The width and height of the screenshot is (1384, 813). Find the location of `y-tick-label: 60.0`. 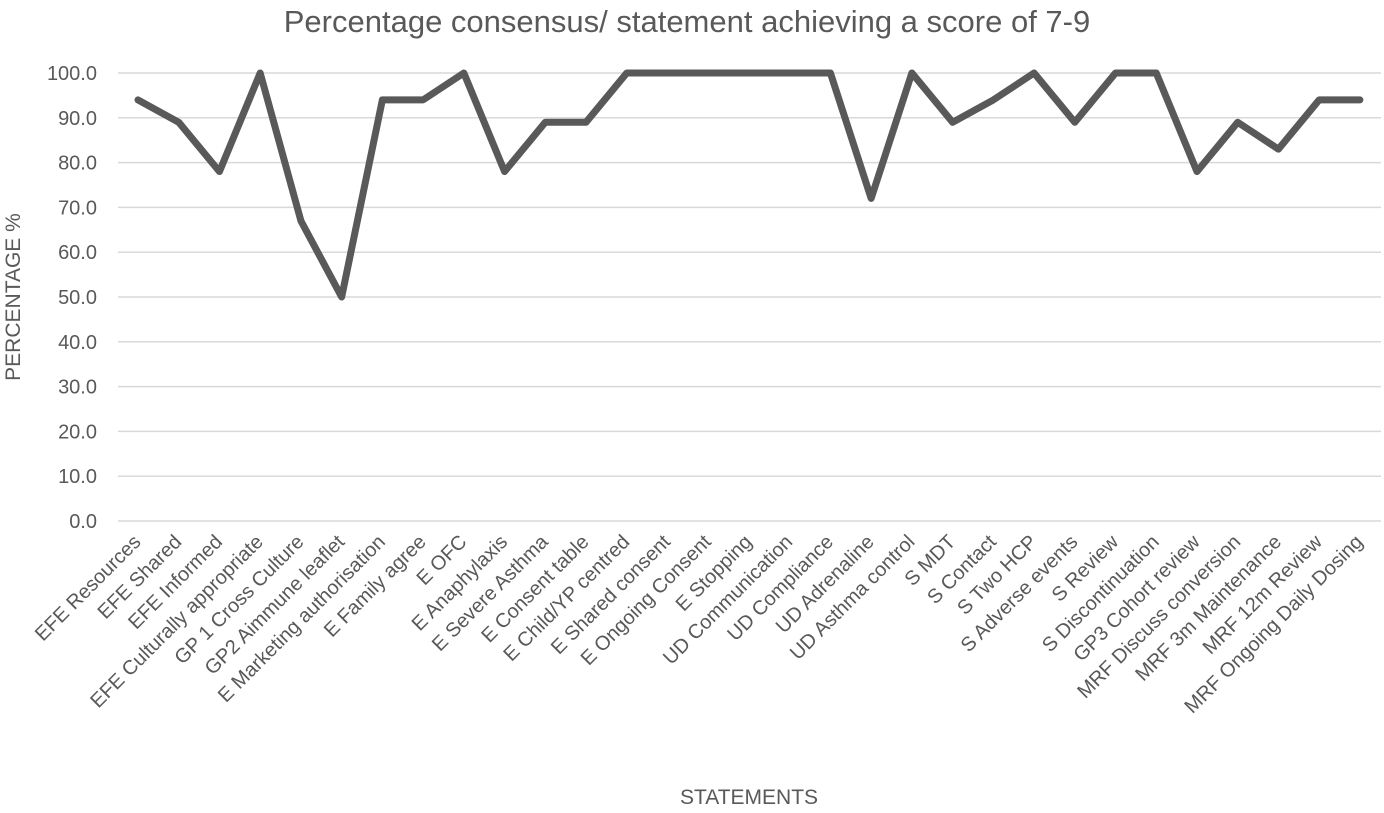

y-tick-label: 60.0 is located at coordinates (77, 253).